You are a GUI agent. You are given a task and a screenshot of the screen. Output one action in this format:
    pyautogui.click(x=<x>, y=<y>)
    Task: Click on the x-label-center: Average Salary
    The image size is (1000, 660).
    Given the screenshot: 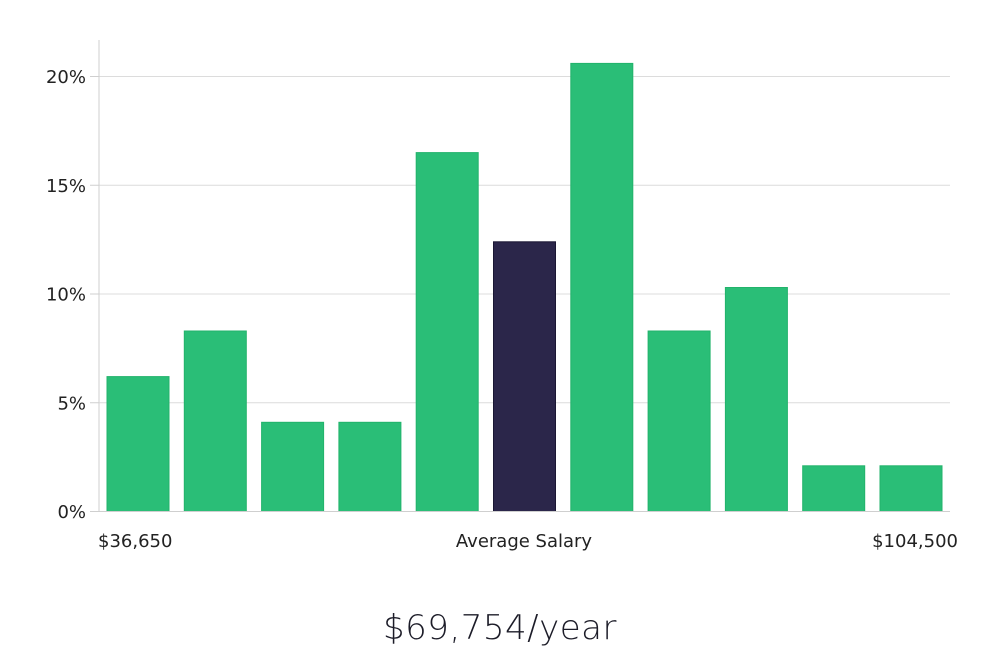 What is the action you would take?
    pyautogui.click(x=524, y=541)
    